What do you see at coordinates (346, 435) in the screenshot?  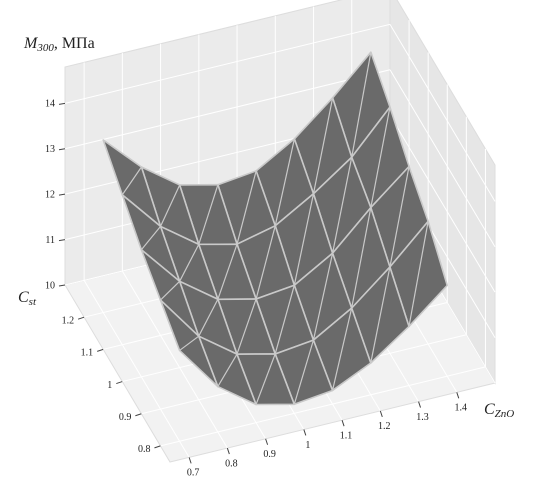 I see `x-tick-label: 1.1` at bounding box center [346, 435].